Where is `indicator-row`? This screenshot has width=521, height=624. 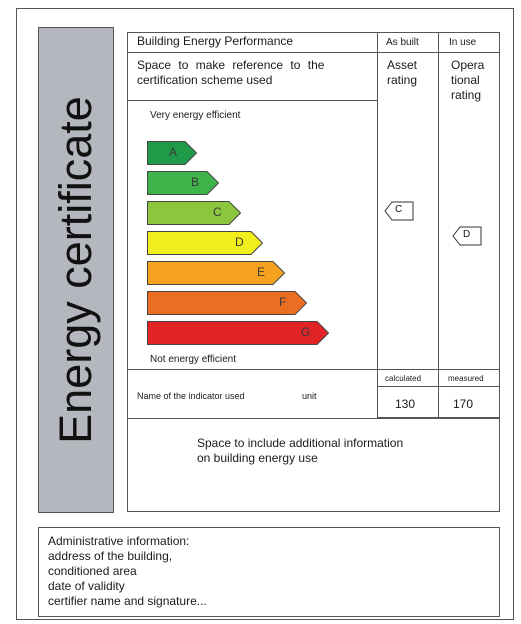 indicator-row is located at coordinates (313, 394).